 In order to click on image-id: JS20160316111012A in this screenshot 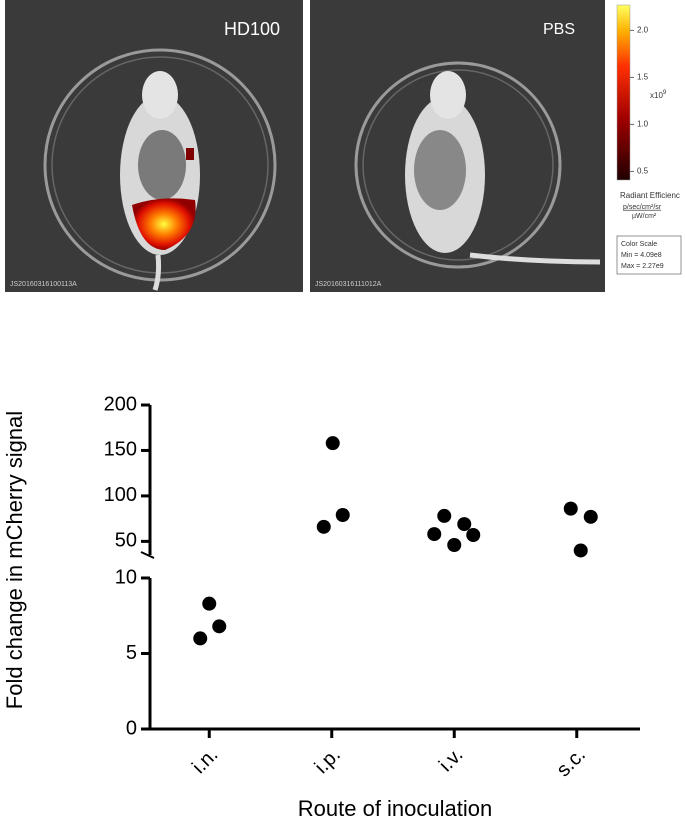, I will do `click(348, 284)`.